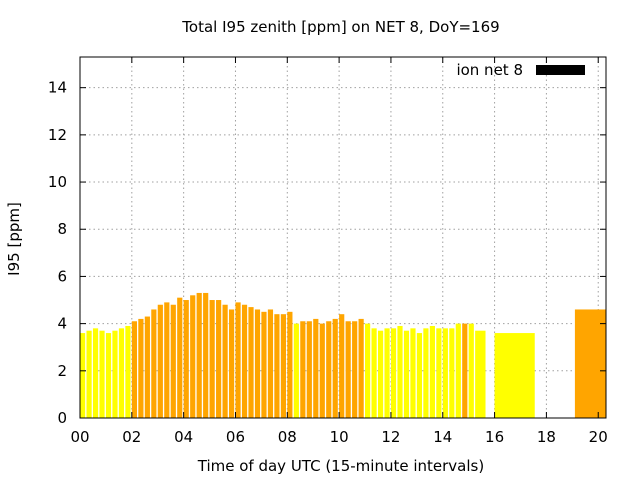  I want to click on legend: ion net 8, so click(520, 70).